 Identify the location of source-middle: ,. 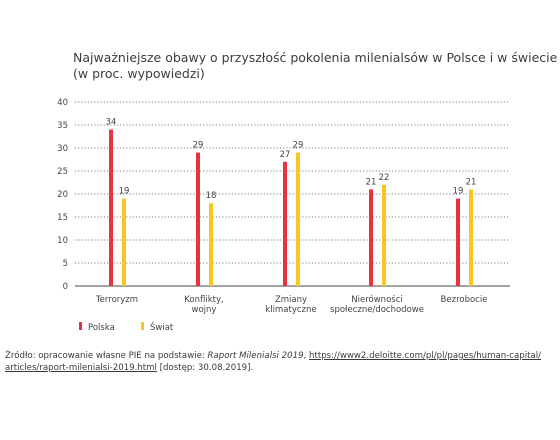
(306, 356).